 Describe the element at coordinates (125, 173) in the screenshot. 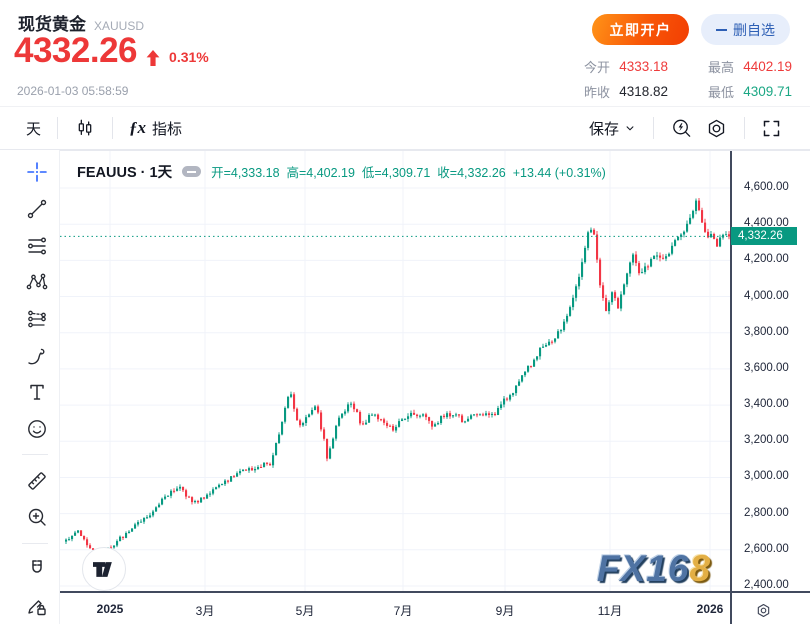

I see `series-title: FEAUUS · 1天` at that location.